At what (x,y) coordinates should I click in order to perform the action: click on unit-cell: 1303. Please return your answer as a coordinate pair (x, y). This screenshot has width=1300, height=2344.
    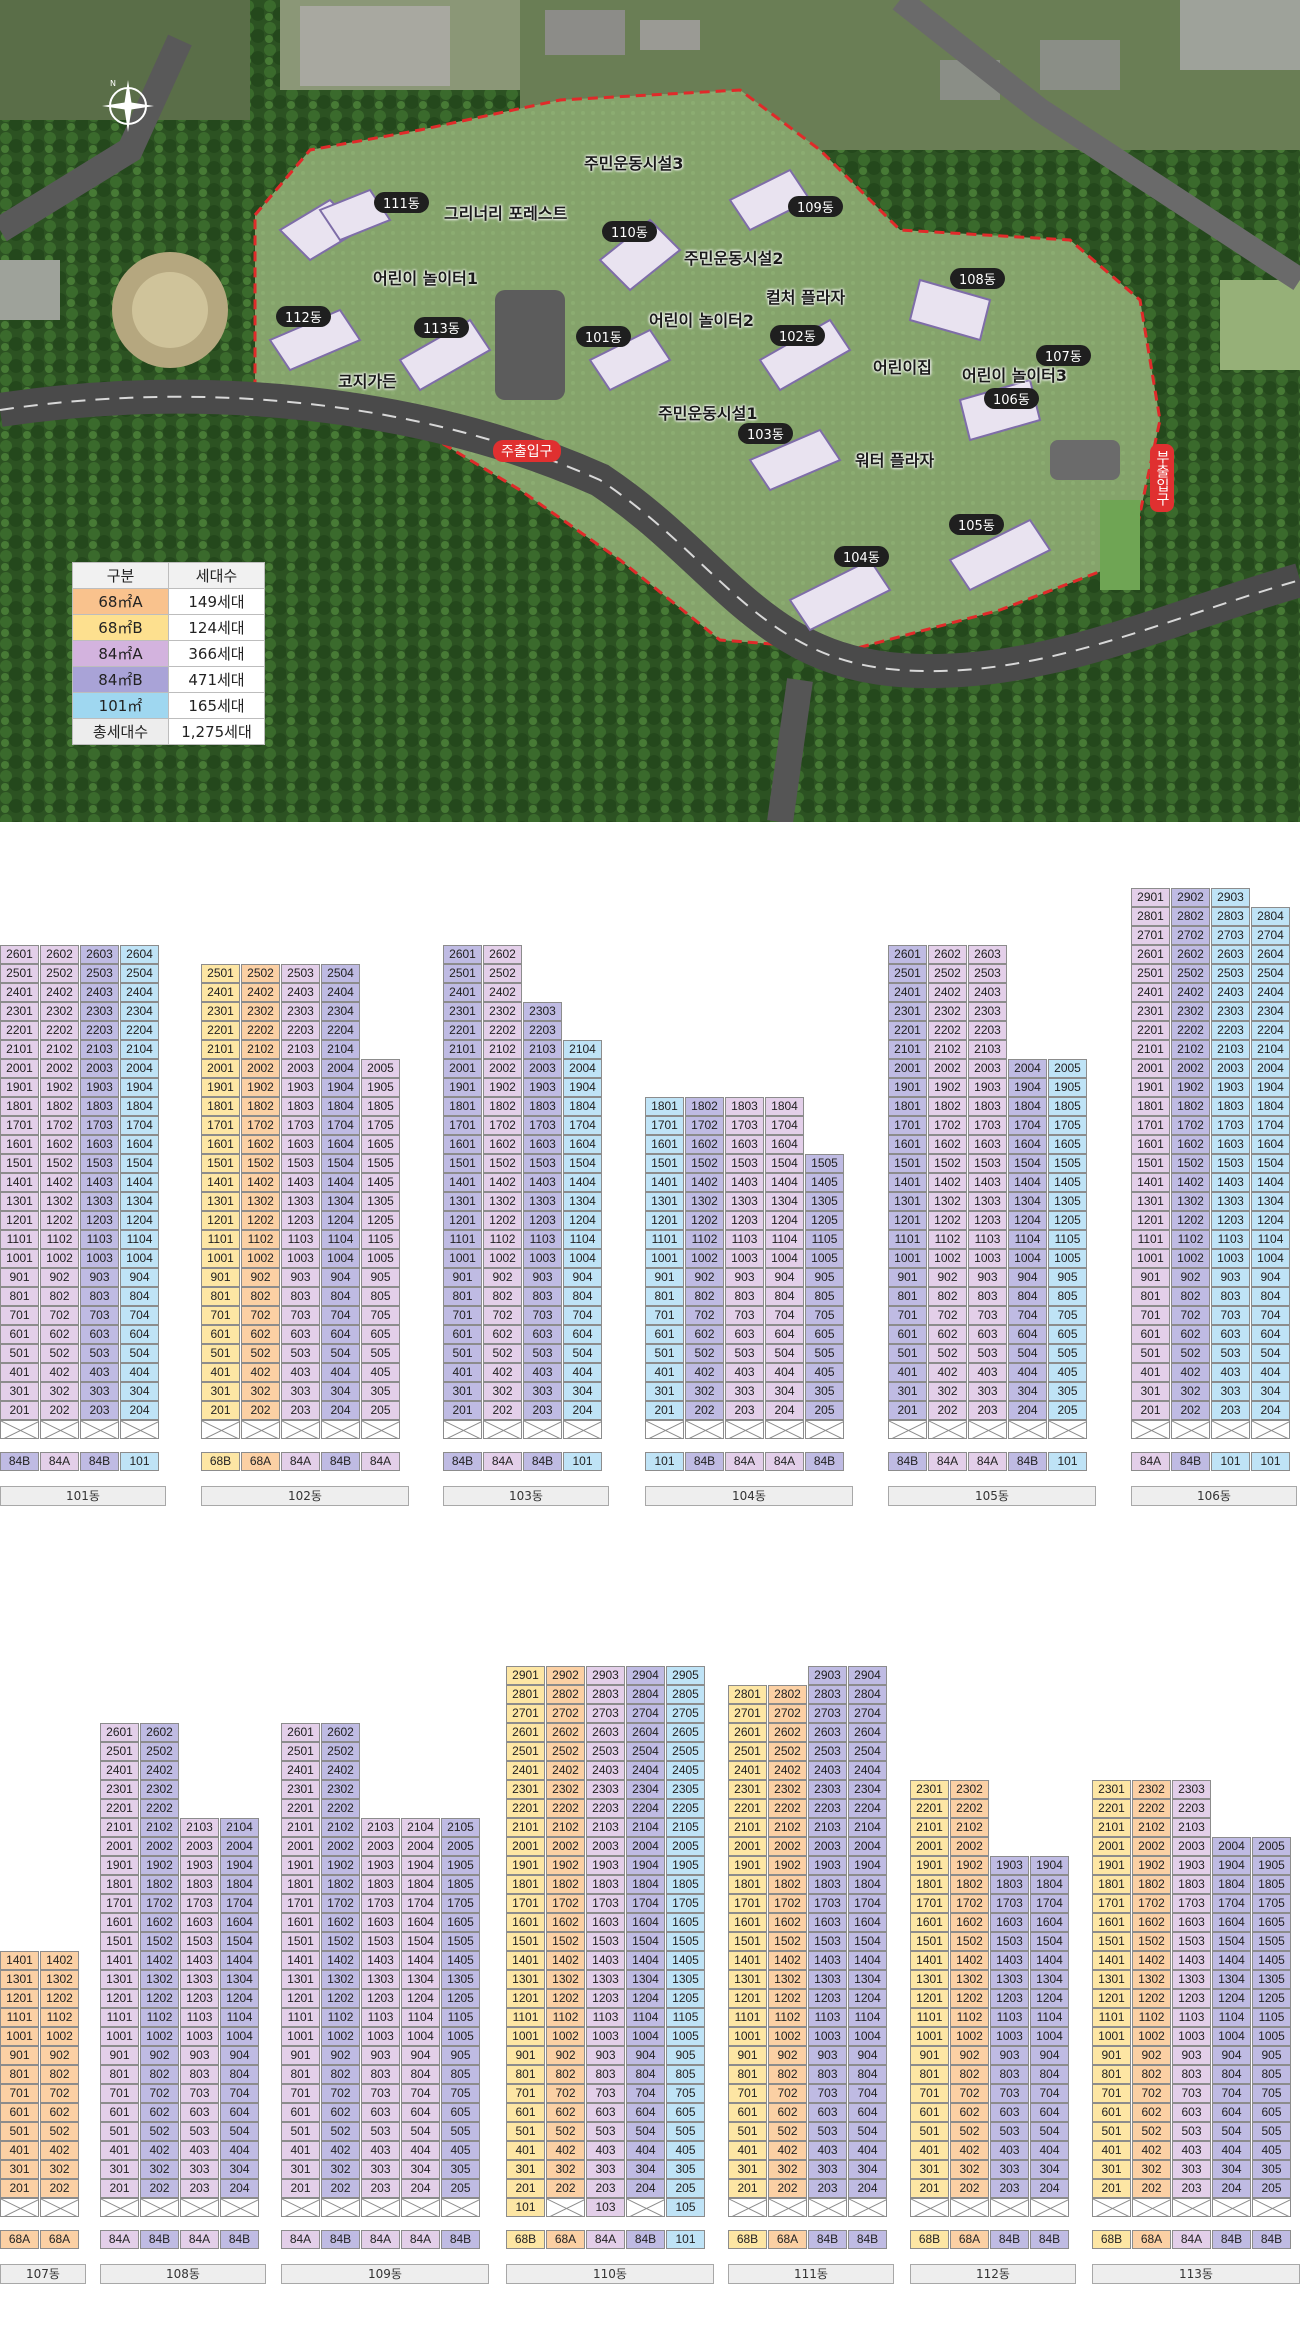
    Looking at the image, I should click on (1191, 1979).